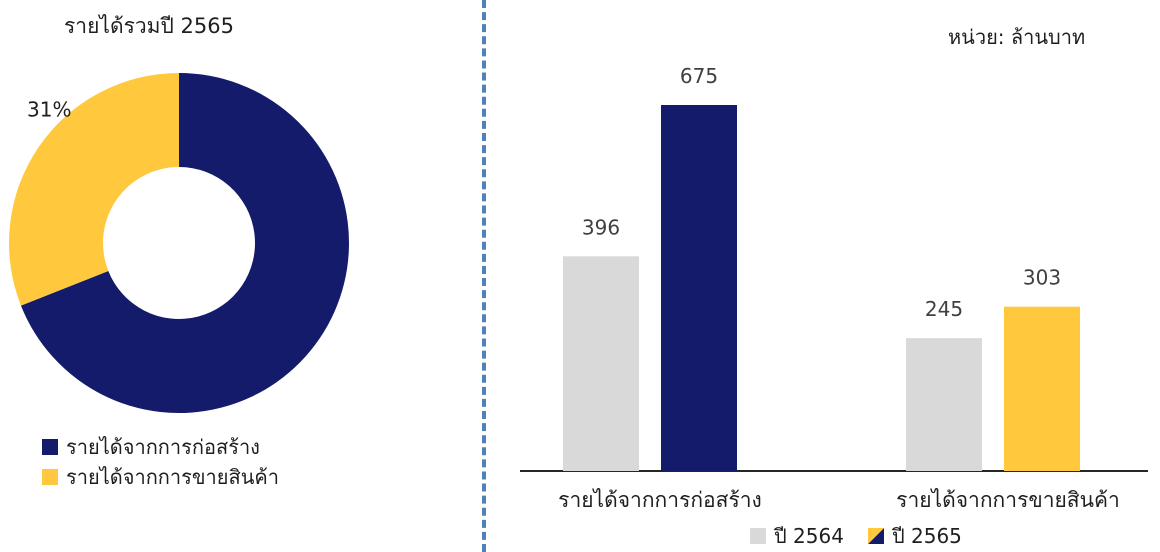 The height and width of the screenshot is (552, 1160). What do you see at coordinates (660, 500) in the screenshot?
I see `category-label-construction: รายได้จากการก่อสร้าง` at bounding box center [660, 500].